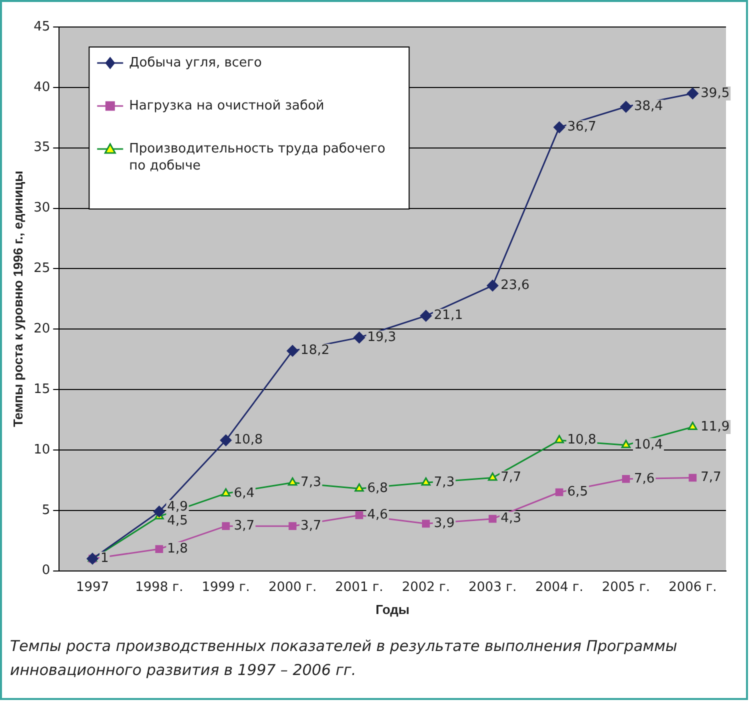 Image resolution: width=752 pixels, height=704 pixels. What do you see at coordinates (42, 328) in the screenshot?
I see `y-tick-label: 20` at bounding box center [42, 328].